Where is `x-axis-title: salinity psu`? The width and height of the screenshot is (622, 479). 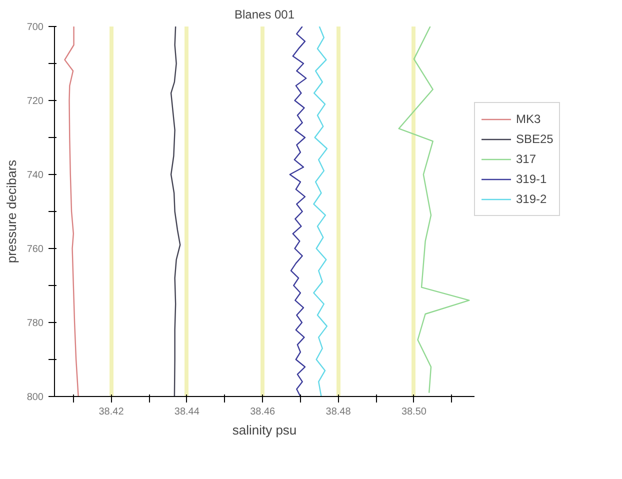 x-axis-title: salinity psu is located at coordinates (264, 430).